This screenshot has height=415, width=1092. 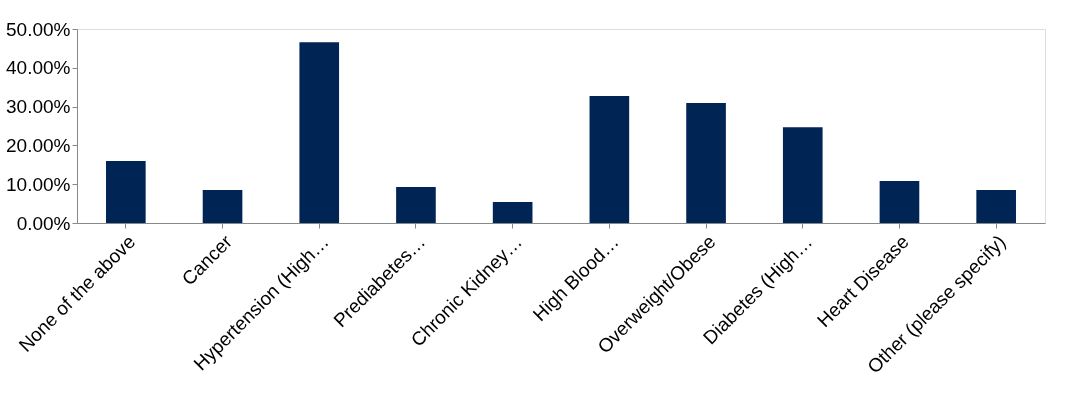 What do you see at coordinates (38, 145) in the screenshot?
I see `y-tick-label: 20.00%` at bounding box center [38, 145].